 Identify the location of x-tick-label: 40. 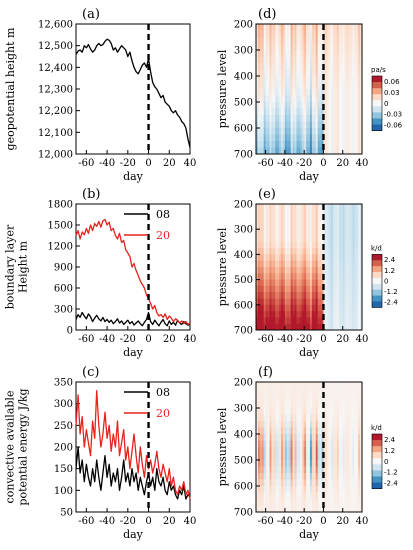
(362, 339).